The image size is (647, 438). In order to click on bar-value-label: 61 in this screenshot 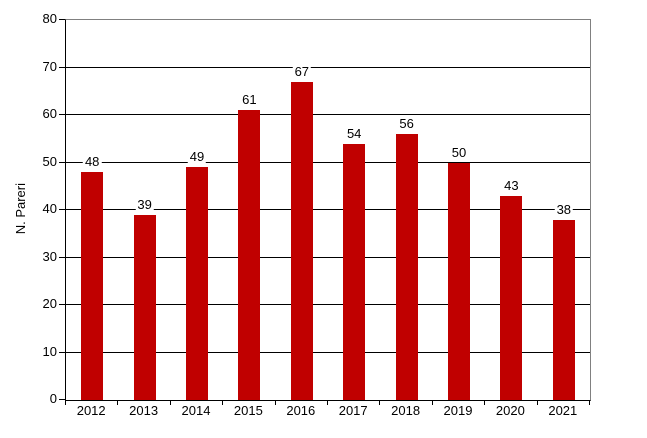, I will do `click(249, 100)`.